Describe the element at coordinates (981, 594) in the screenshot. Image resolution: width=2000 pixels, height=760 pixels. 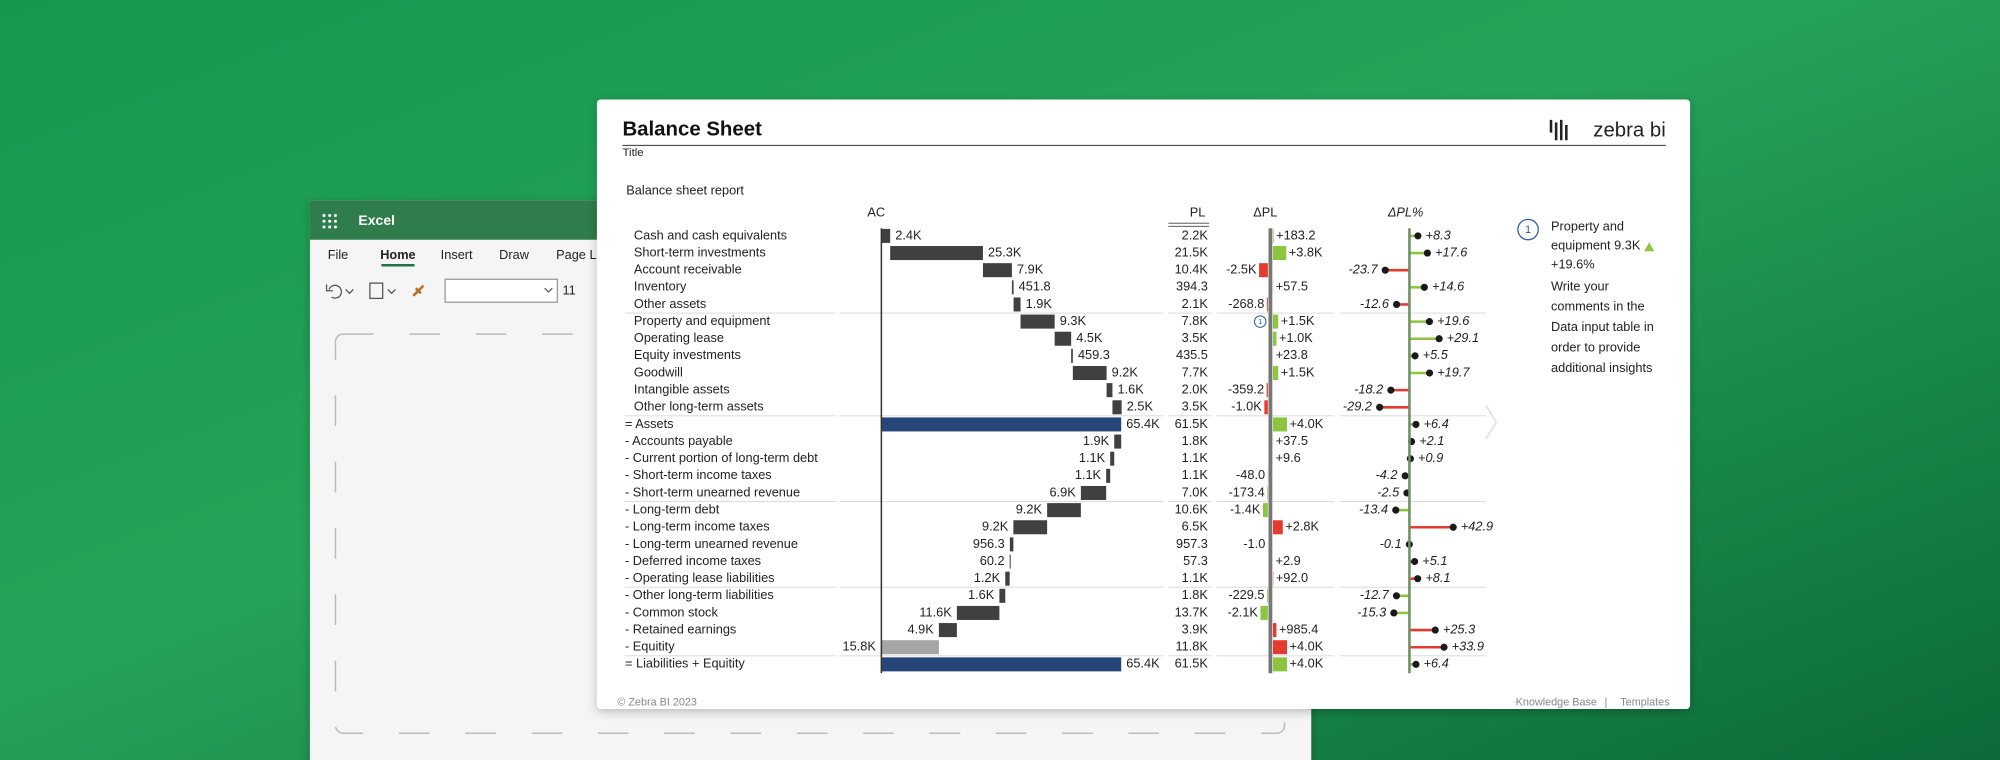
I see `ac-value: 1.6K` at that location.